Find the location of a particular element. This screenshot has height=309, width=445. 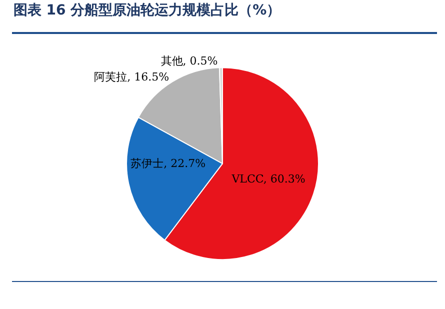

slice-label: 其他, 0.5% is located at coordinates (189, 61).